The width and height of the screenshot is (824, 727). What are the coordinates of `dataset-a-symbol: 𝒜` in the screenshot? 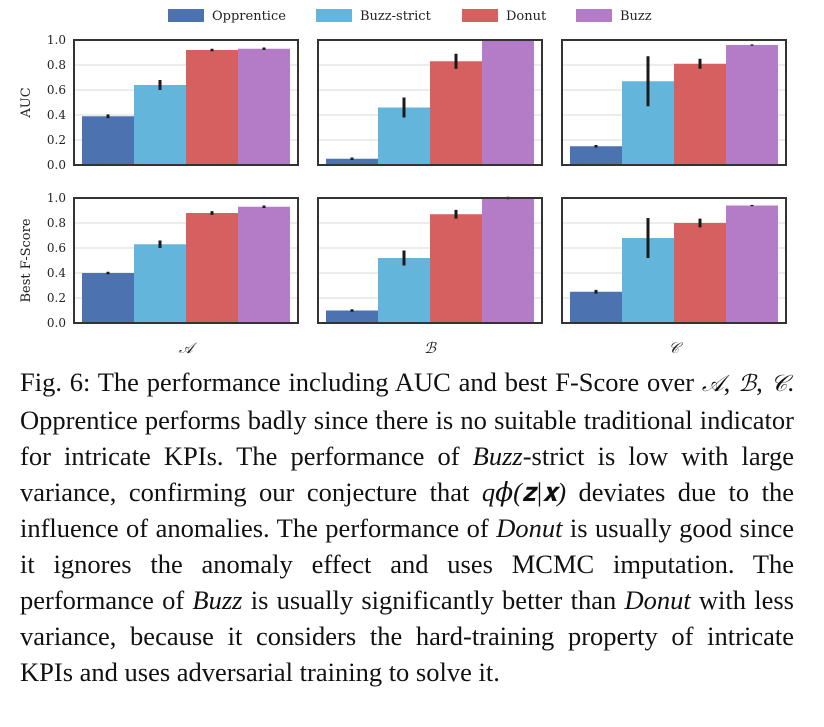 It's located at (712, 384).